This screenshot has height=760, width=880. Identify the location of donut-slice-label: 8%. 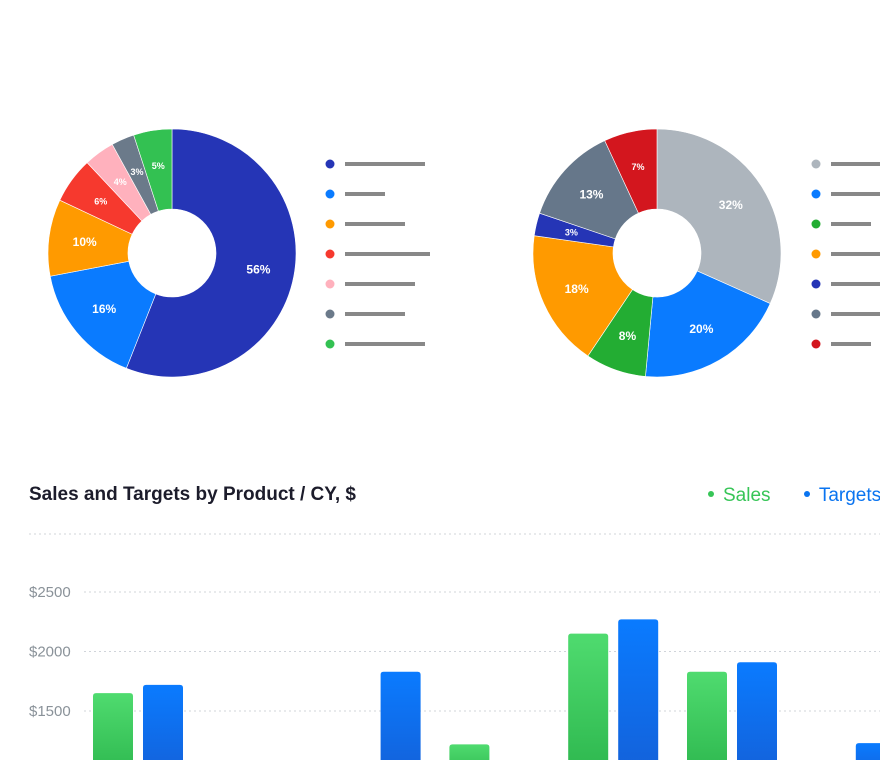
(628, 336).